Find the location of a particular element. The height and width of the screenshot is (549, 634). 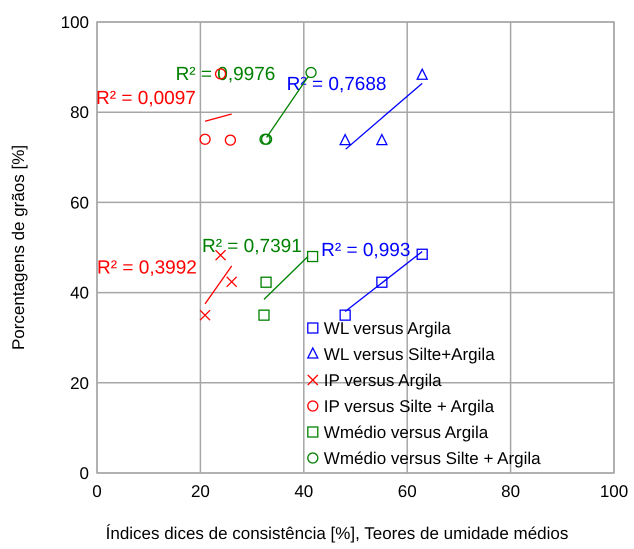

x-tick-label: 100 is located at coordinates (614, 491).